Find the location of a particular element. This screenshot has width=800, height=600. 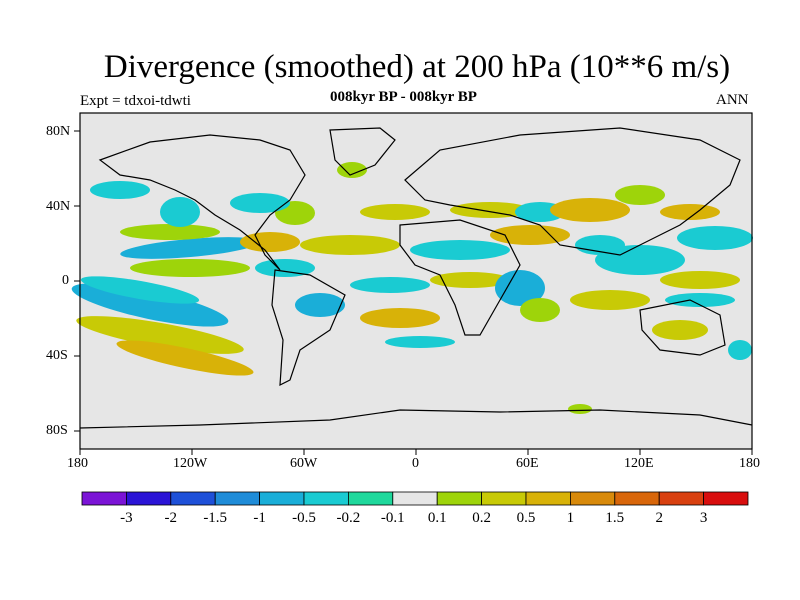

lon-label-180w: 180 is located at coordinates (77, 463).